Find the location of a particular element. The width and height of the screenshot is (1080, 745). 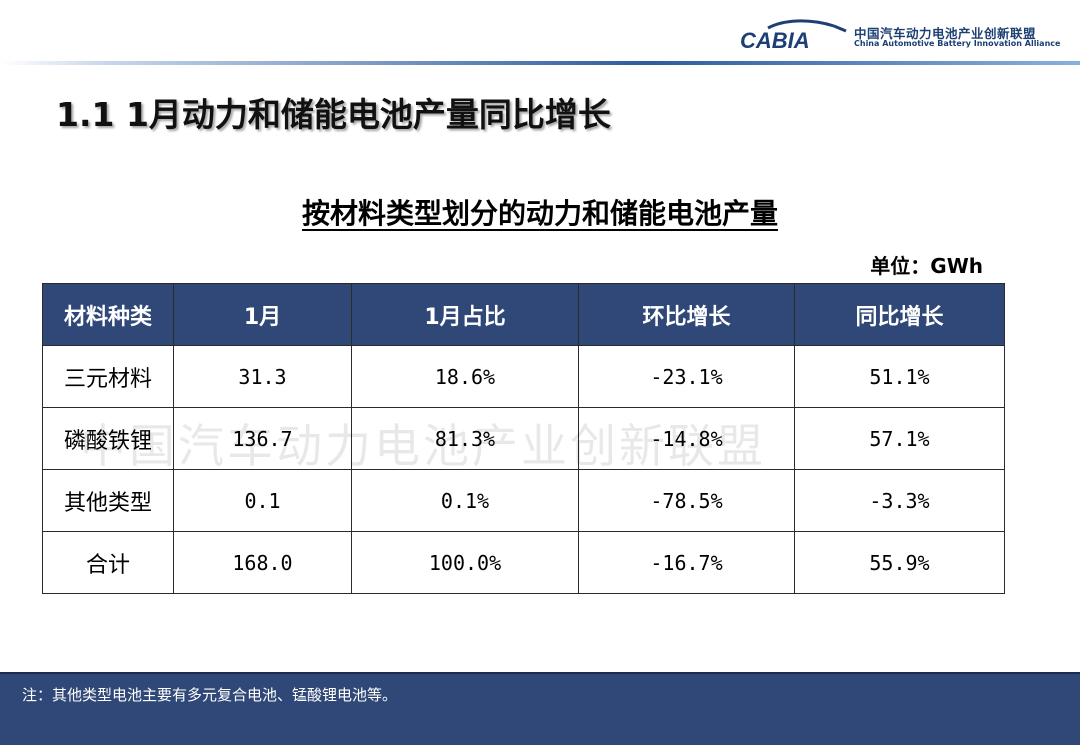

cell-yoy: 57.1% is located at coordinates (899, 438).